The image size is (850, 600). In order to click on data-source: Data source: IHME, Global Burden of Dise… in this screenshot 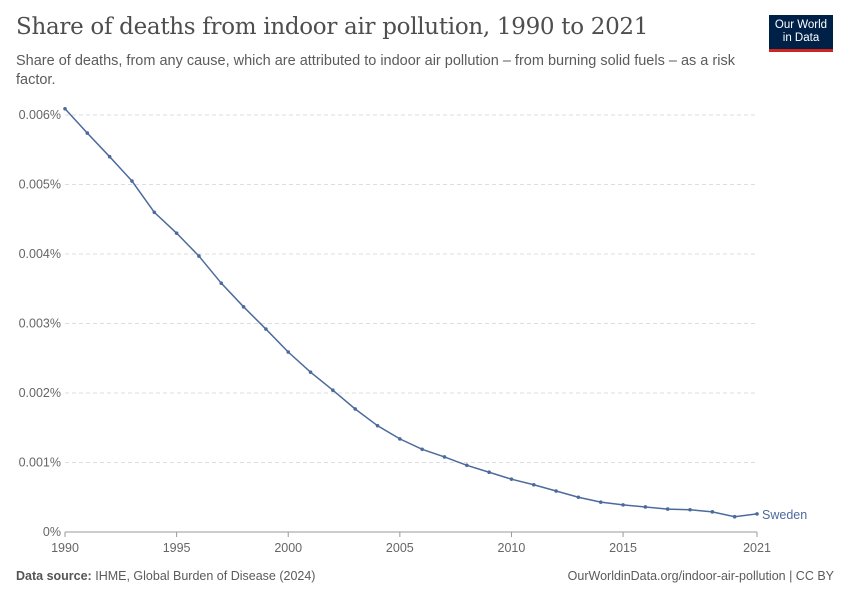, I will do `click(165, 576)`.